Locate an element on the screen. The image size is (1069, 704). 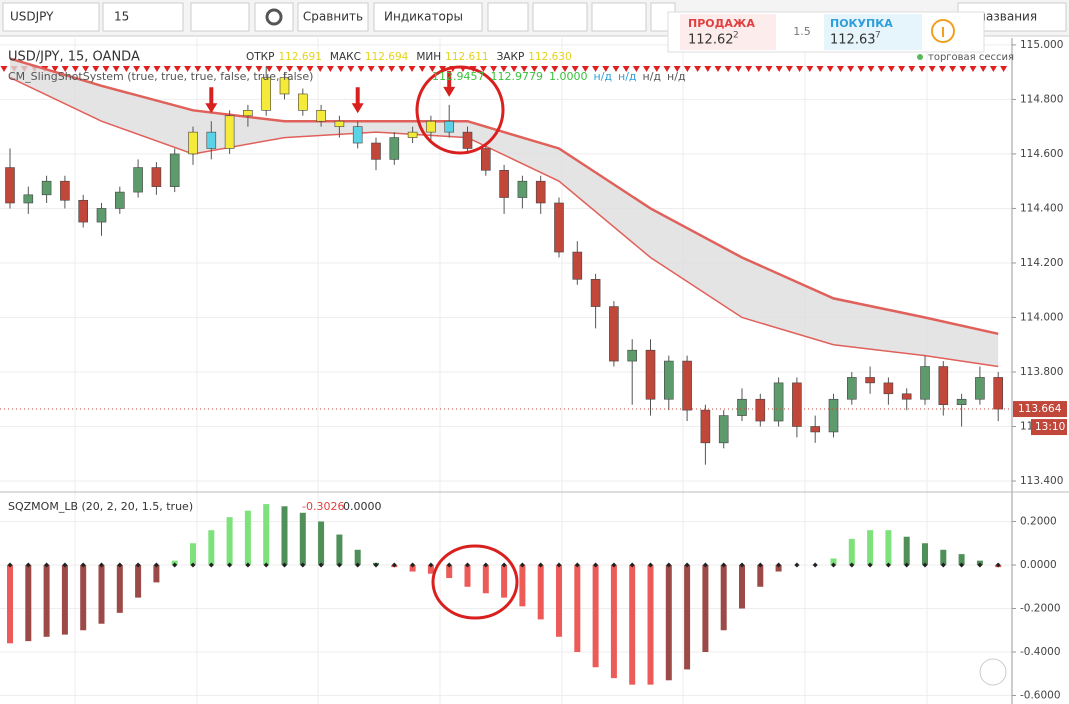
ohlc-value: 112.691 is located at coordinates (299, 57).